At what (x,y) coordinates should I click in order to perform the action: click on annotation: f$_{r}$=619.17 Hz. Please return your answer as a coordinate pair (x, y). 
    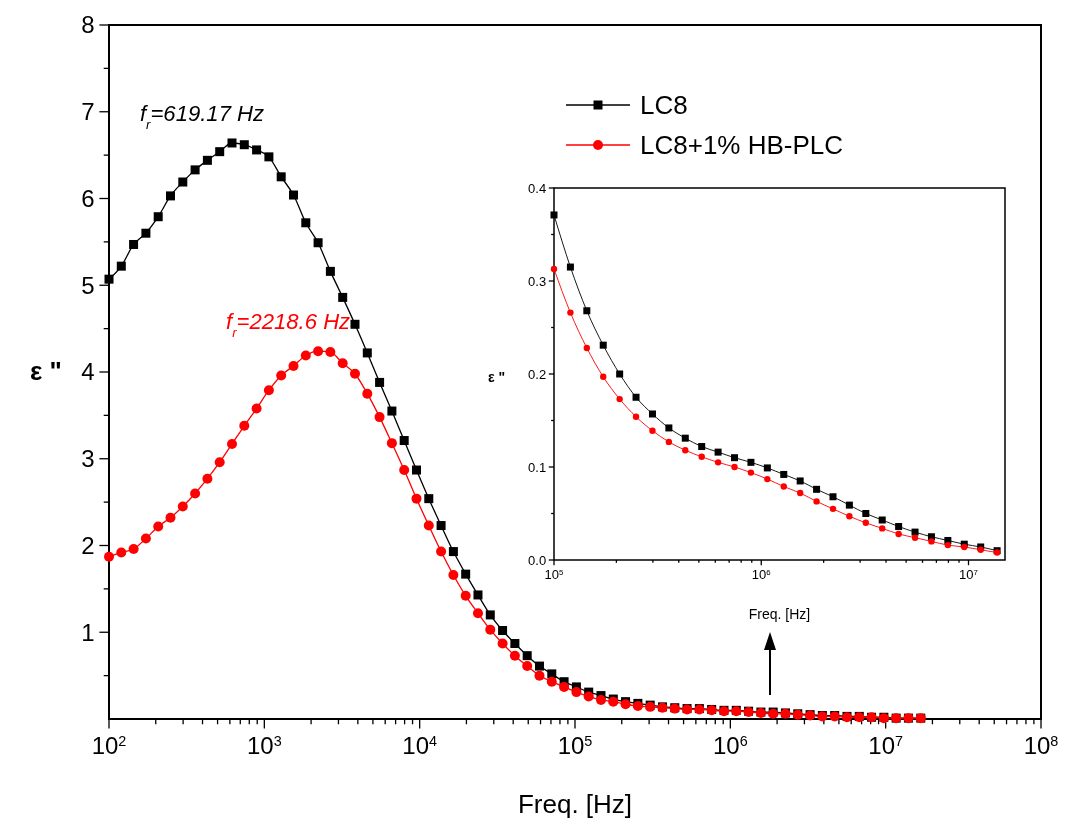
    Looking at the image, I should click on (202, 116).